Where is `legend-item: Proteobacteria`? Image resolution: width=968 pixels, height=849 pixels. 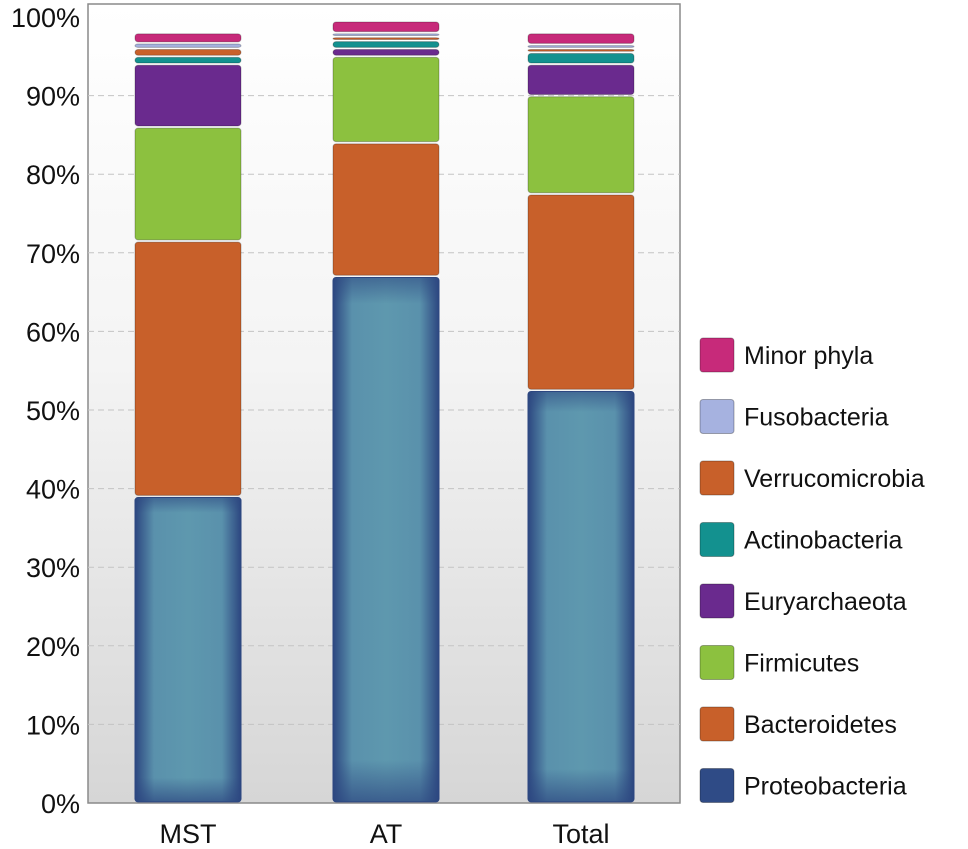
legend-item: Proteobacteria is located at coordinates (803, 785).